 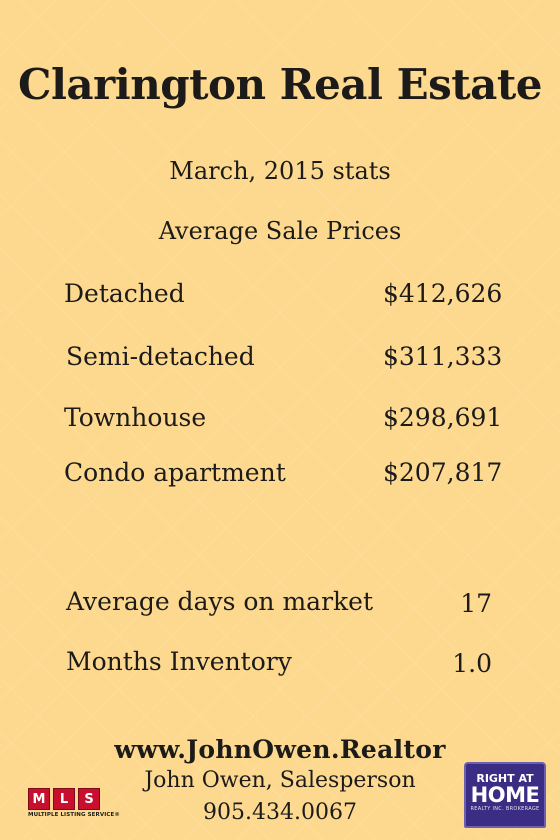 What do you see at coordinates (280, 812) in the screenshot?
I see `phone-number: 905.434.0067` at bounding box center [280, 812].